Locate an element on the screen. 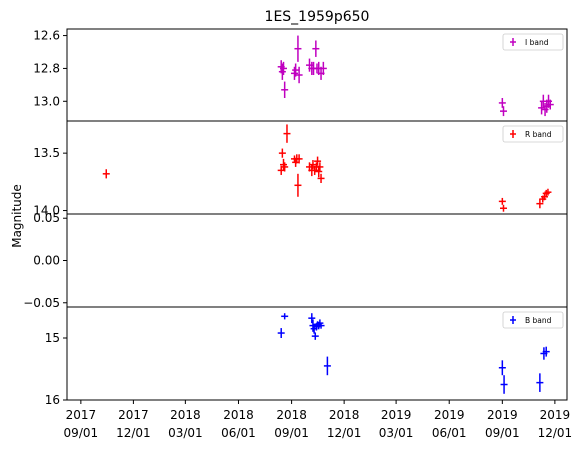 Image resolution: width=580 pixels, height=449 pixels. legend-label: I band is located at coordinates (537, 42).